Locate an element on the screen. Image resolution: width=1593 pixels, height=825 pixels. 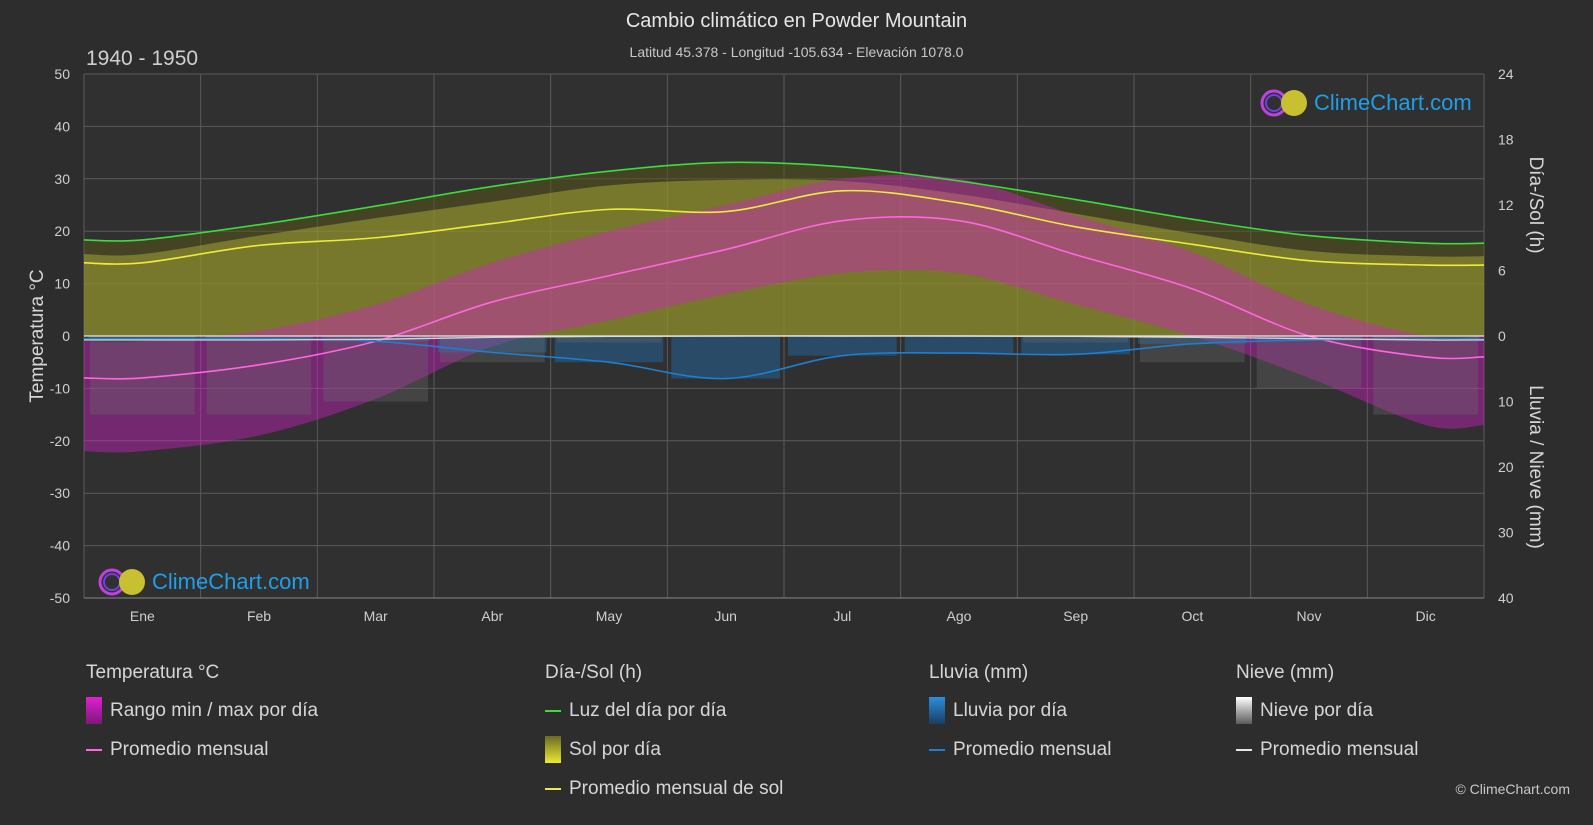
legend-label: Luz del día por día is located at coordinates (648, 710).